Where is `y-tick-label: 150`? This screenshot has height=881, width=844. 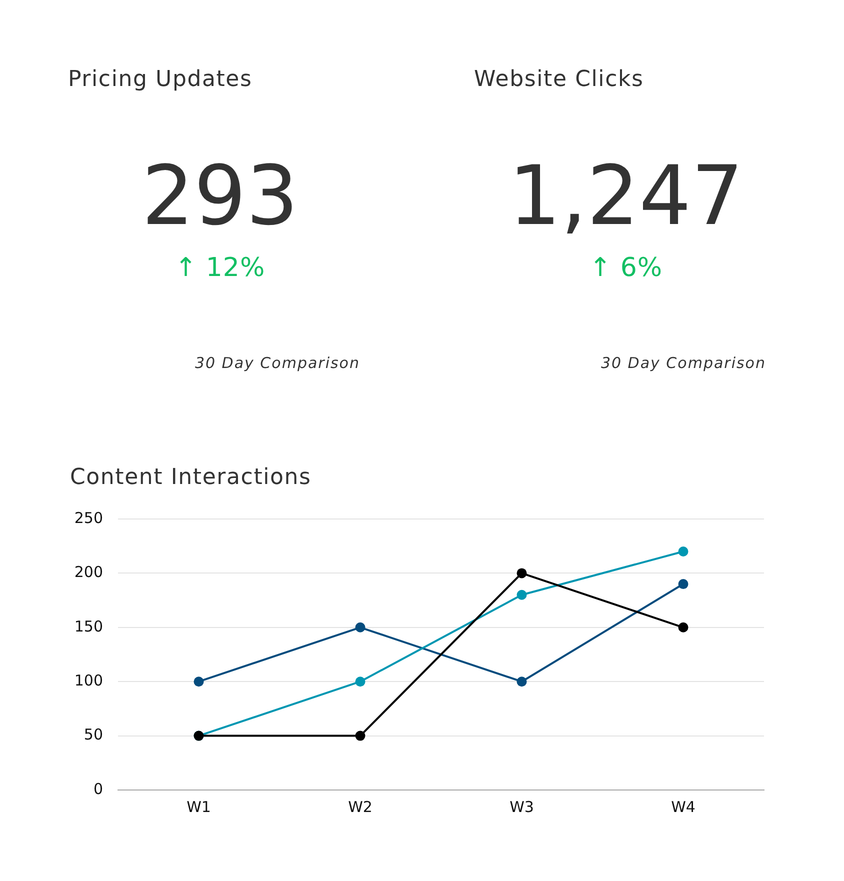
y-tick-label: 150 is located at coordinates (88, 626).